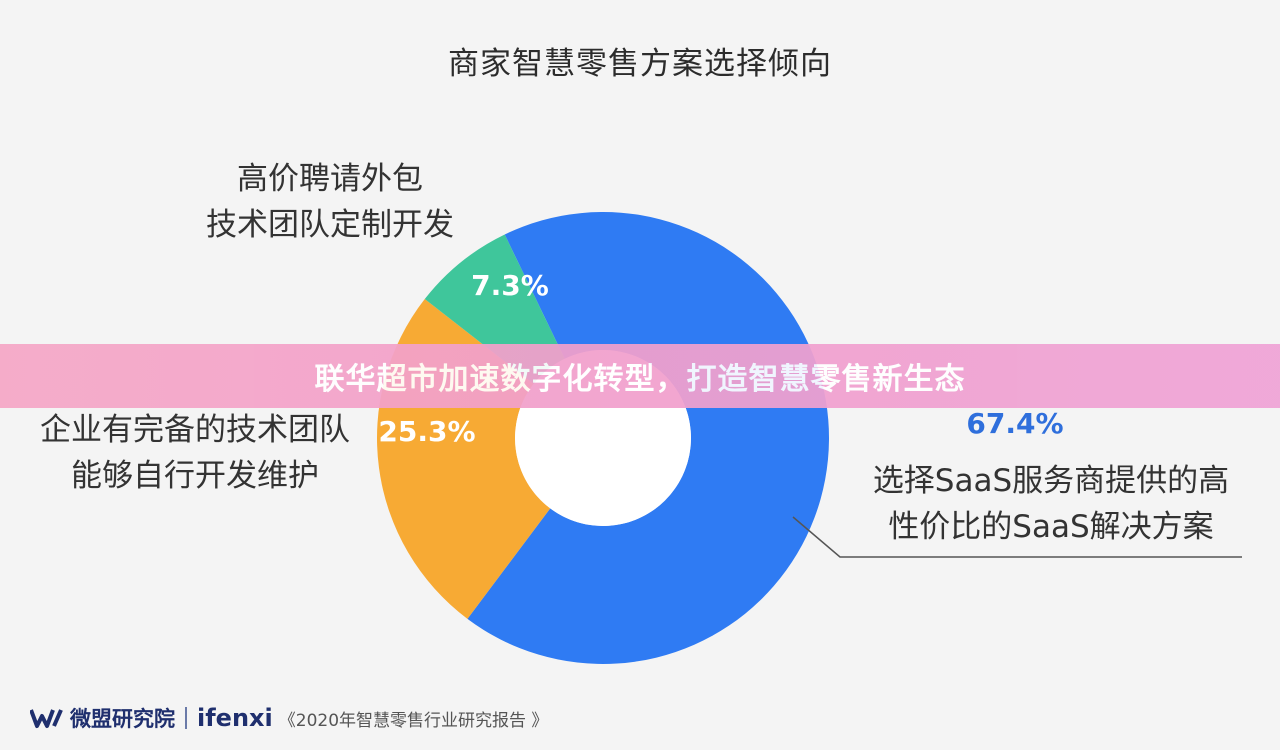  I want to click on source-citation: 《2020年智慧零售行业研究报告 》, so click(413, 720).